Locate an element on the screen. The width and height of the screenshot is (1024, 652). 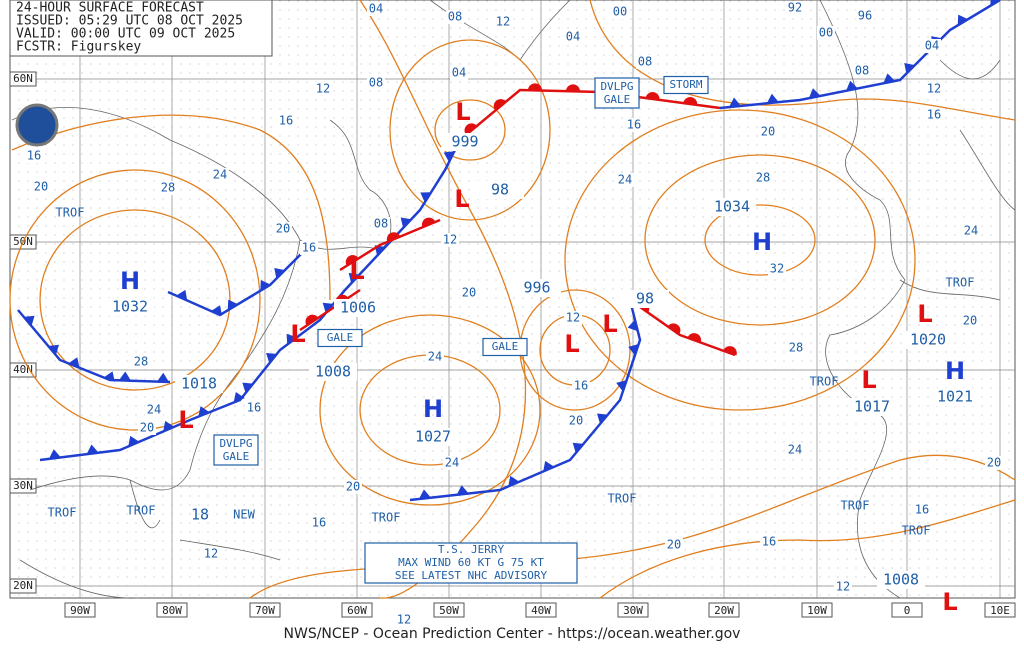
warning-label: STORM is located at coordinates (685, 84).